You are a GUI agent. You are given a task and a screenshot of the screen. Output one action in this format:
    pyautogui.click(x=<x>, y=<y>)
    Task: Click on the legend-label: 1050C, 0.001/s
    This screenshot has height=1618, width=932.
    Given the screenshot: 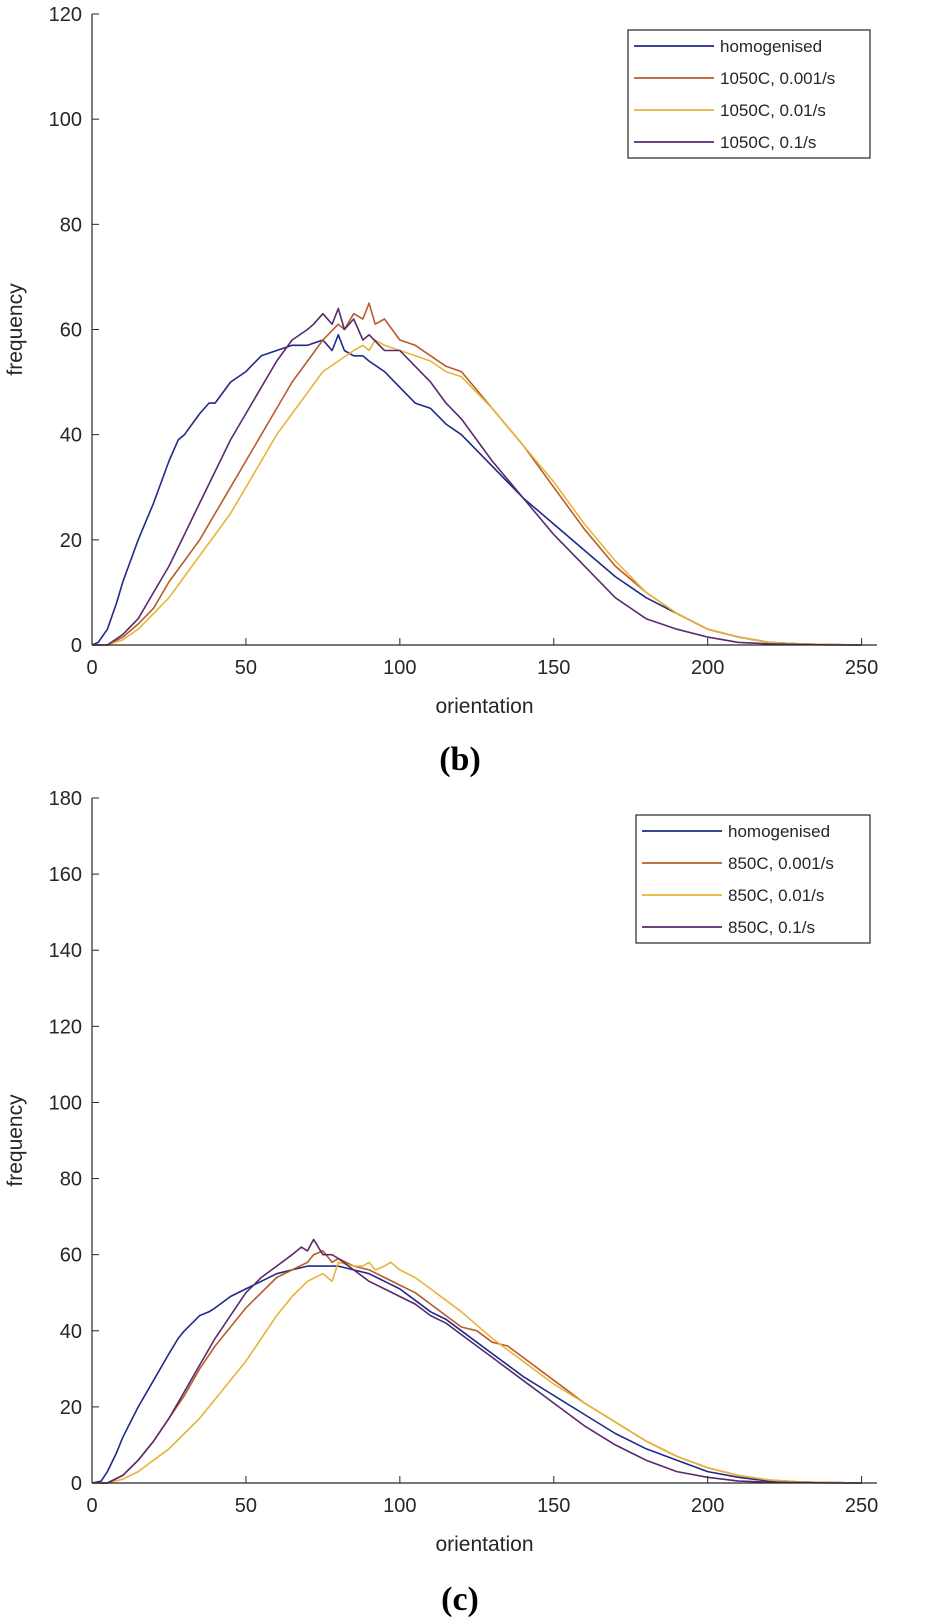 What is the action you would take?
    pyautogui.click(x=777, y=78)
    